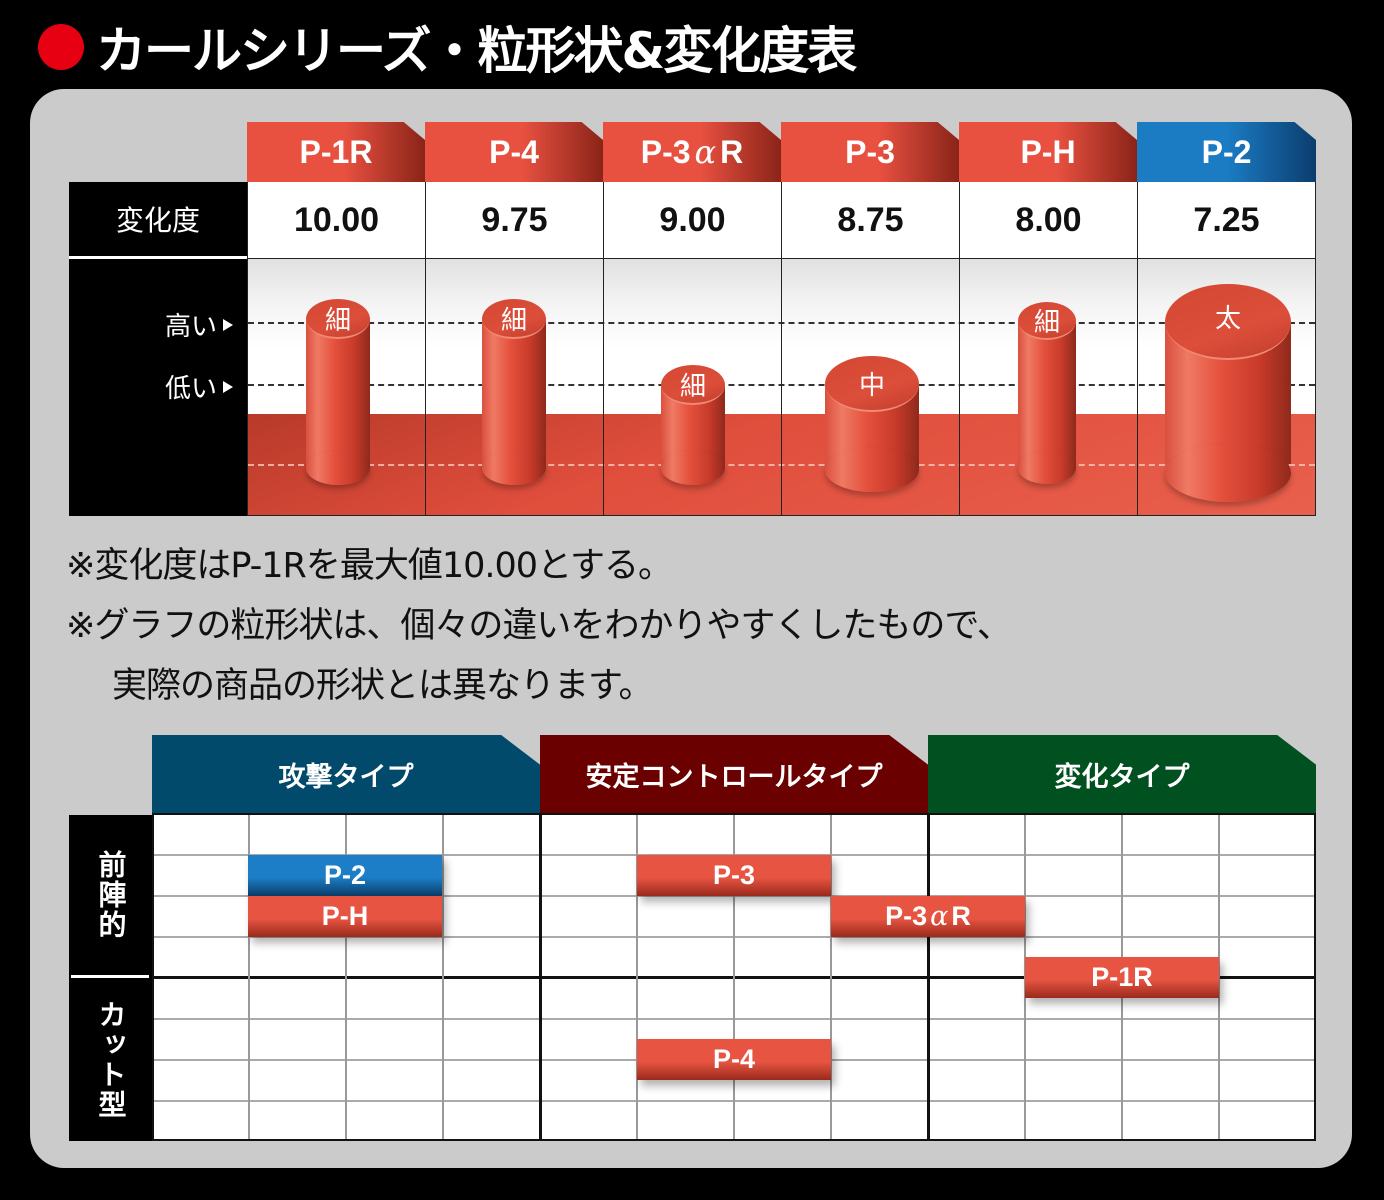  I want to click on grid-bar-p1r: P-1R, so click(1122, 977).